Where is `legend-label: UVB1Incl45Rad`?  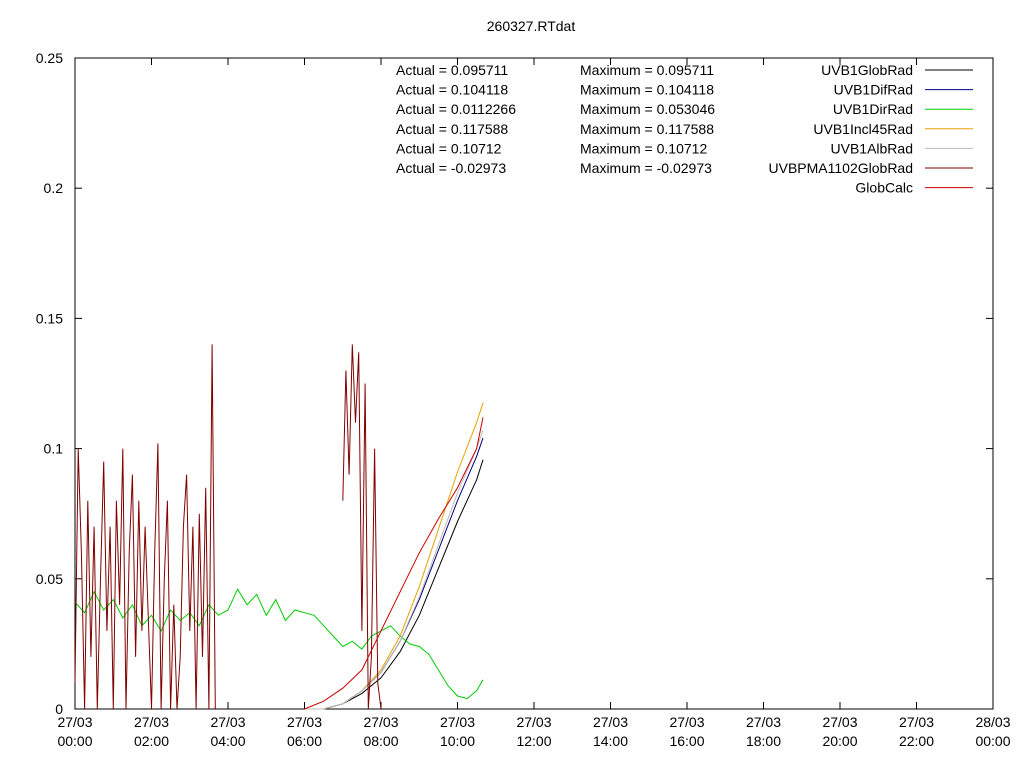
legend-label: UVB1Incl45Rad is located at coordinates (863, 129).